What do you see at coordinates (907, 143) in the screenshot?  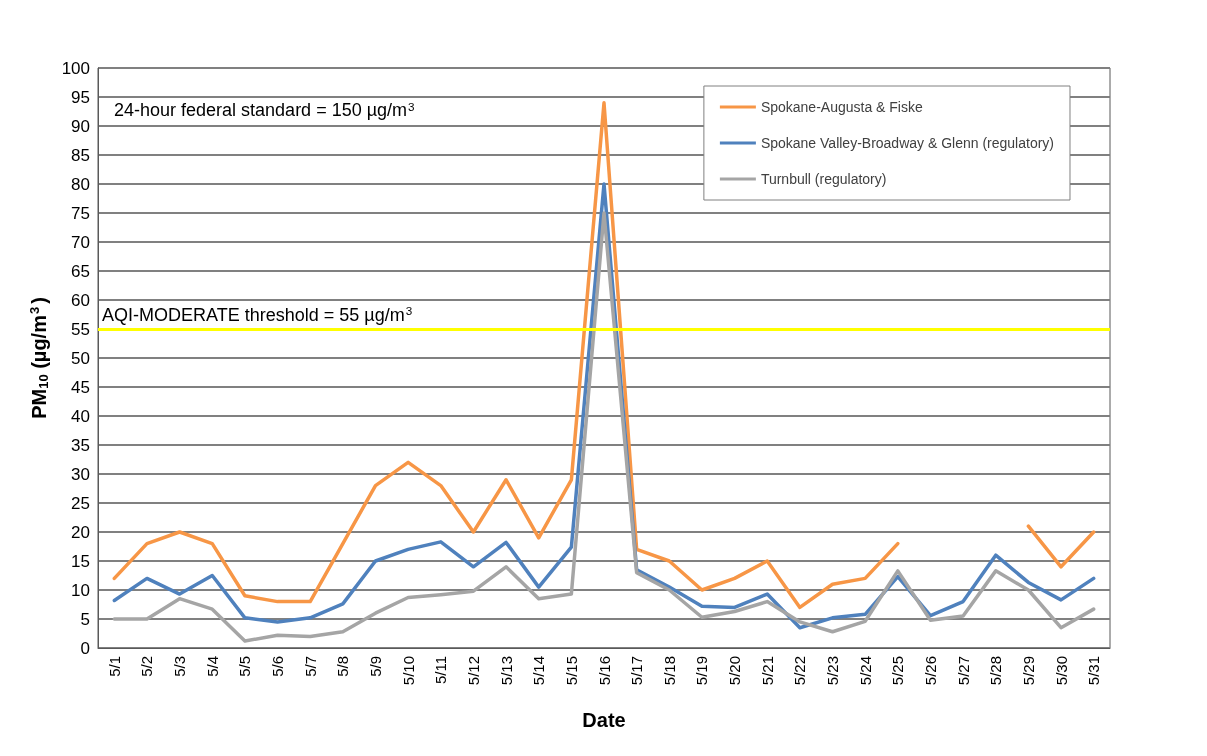 I see `legend-label: Spokane Valley-Broadway & Glenn (regulatory)` at bounding box center [907, 143].